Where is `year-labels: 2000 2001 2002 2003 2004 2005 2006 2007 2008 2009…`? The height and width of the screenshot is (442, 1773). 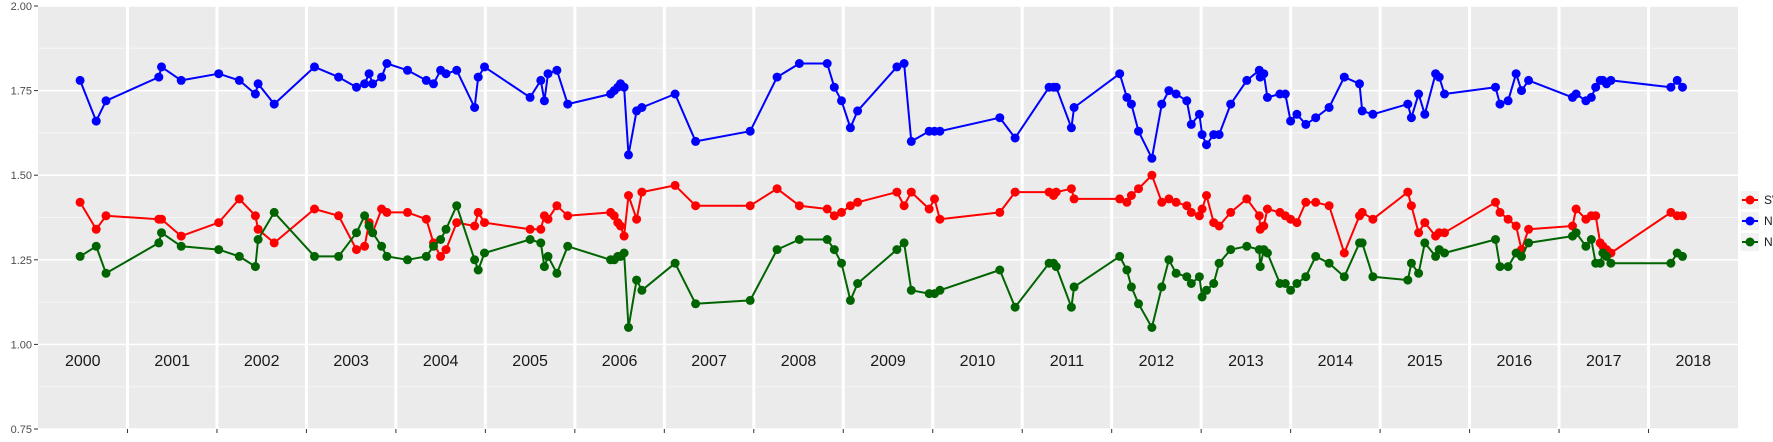 year-labels: 2000 2001 2002 2003 2004 2005 2006 2007 2008 2009… is located at coordinates (888, 361).